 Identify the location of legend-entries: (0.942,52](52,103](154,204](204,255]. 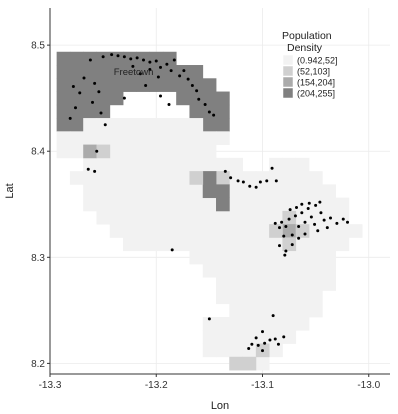
(310, 76).